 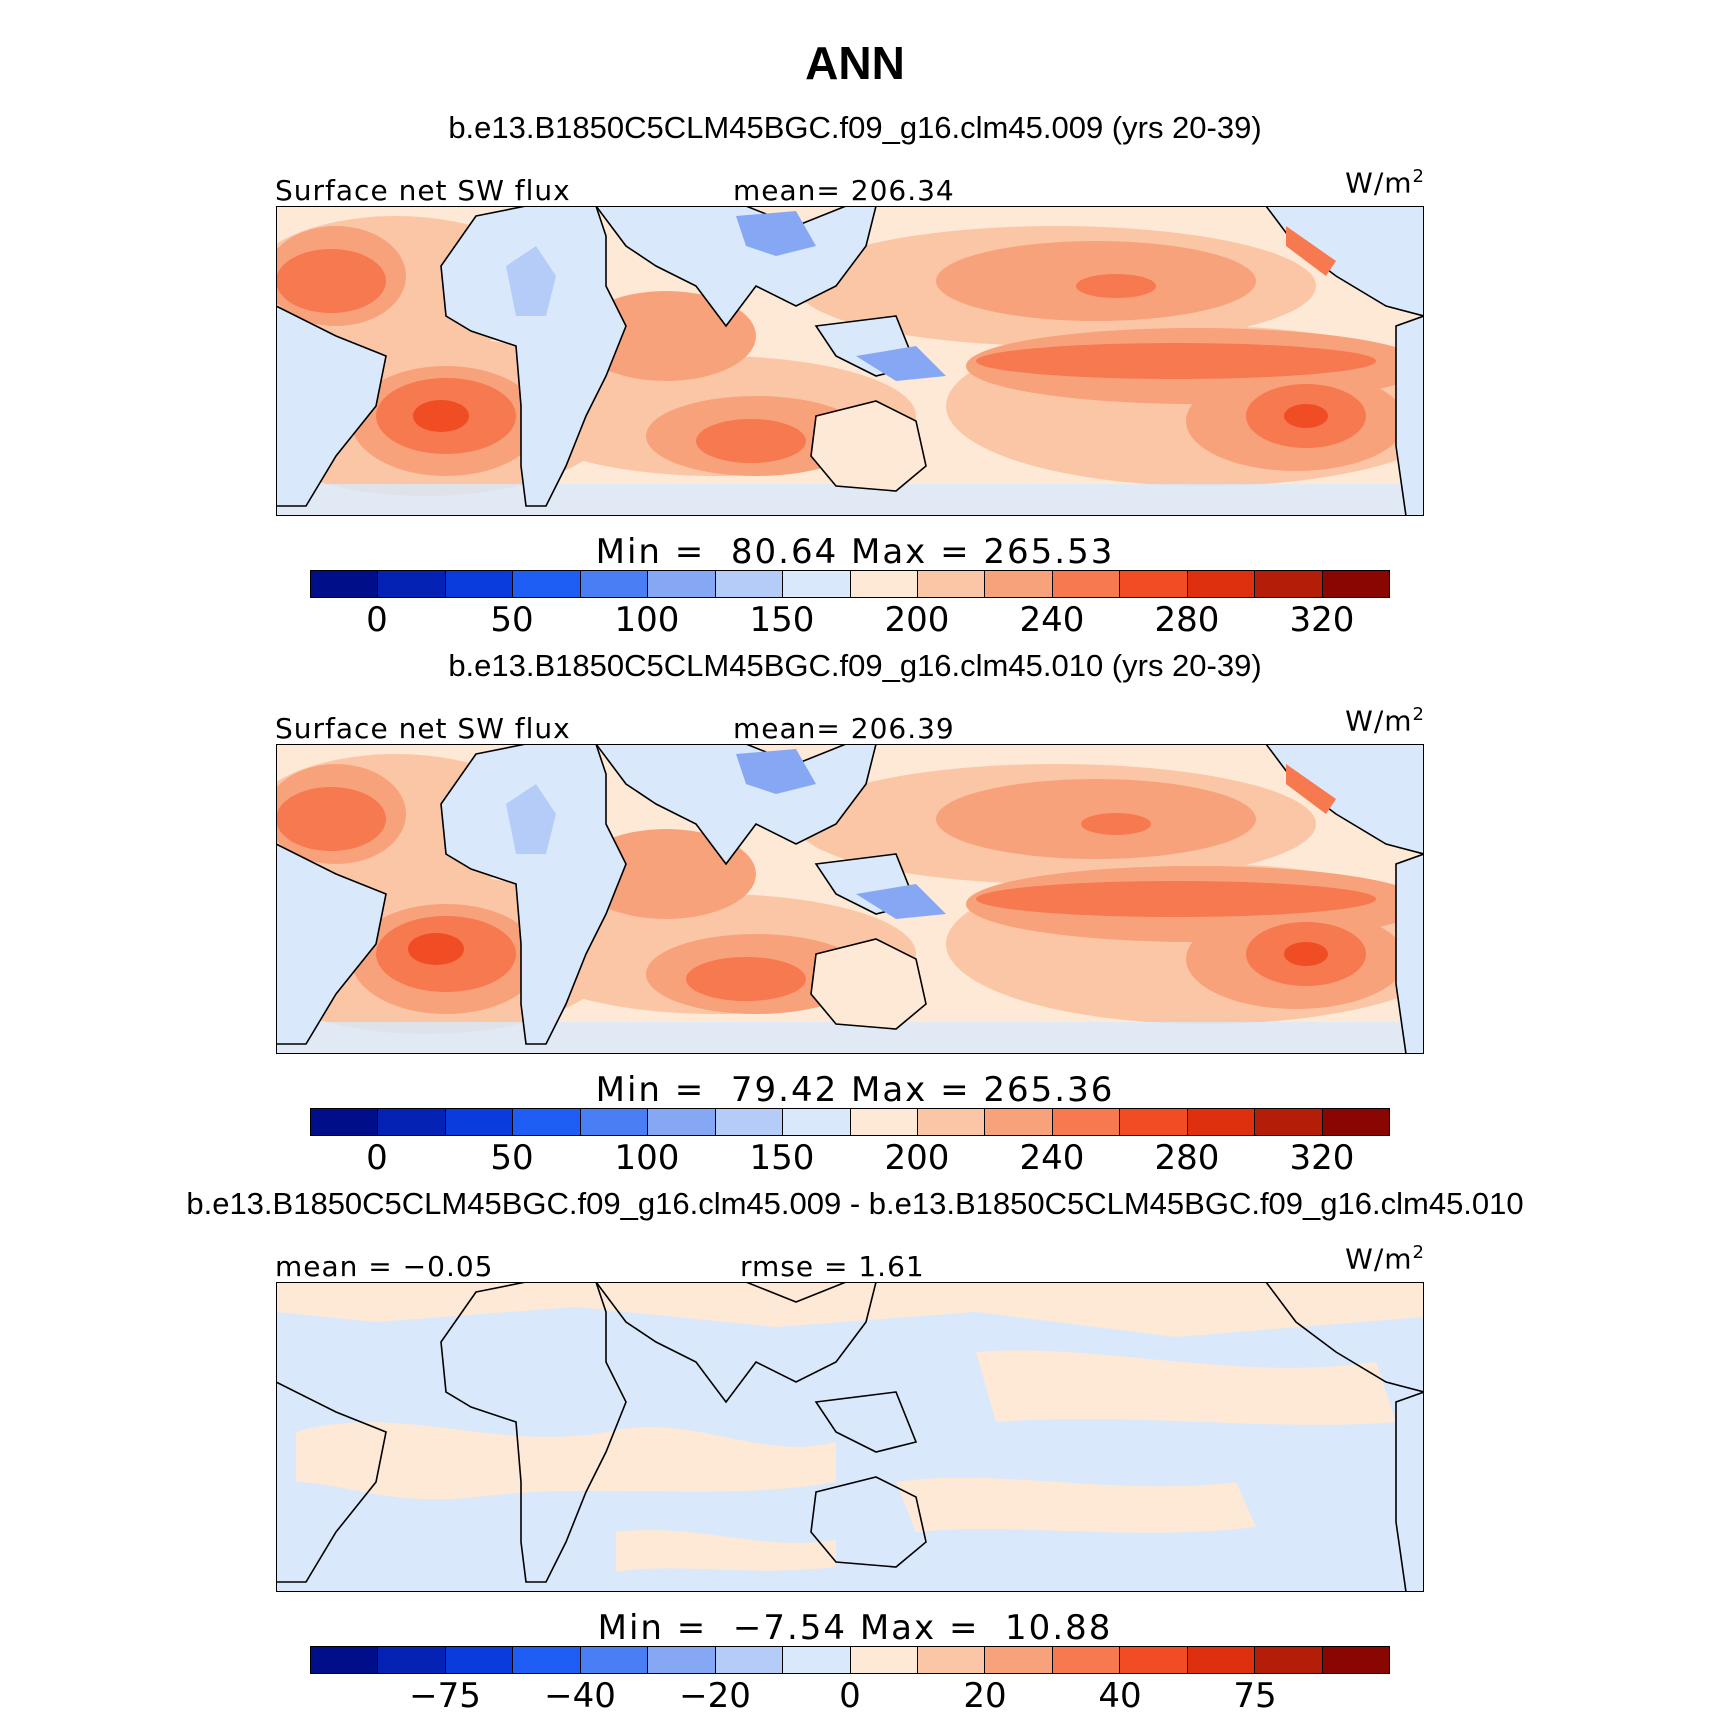 What do you see at coordinates (850, 361) in the screenshot?
I see `panel-1-map` at bounding box center [850, 361].